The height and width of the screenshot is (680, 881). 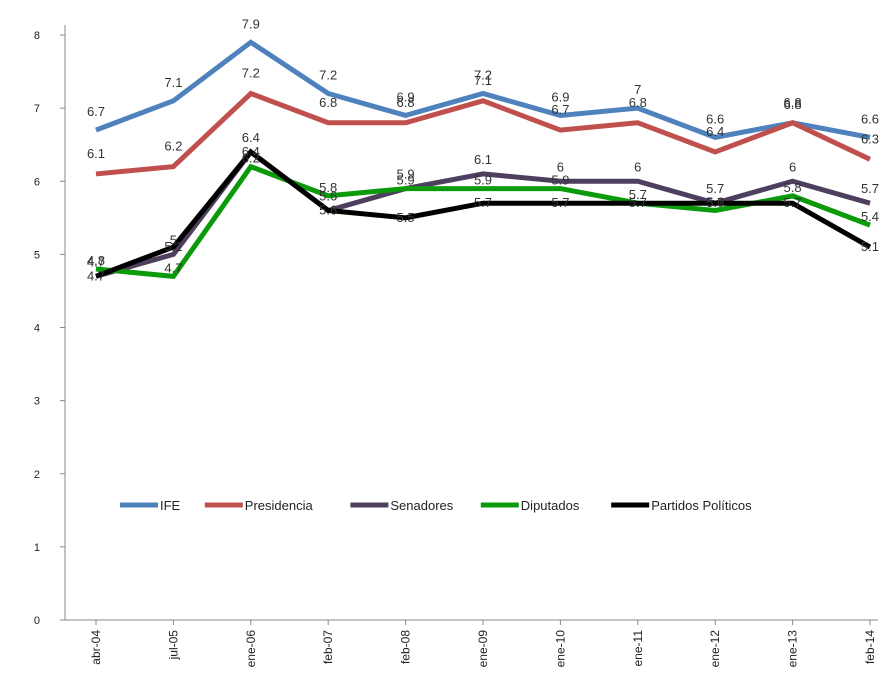 What do you see at coordinates (37, 475) in the screenshot?
I see `y-tick-label: 2` at bounding box center [37, 475].